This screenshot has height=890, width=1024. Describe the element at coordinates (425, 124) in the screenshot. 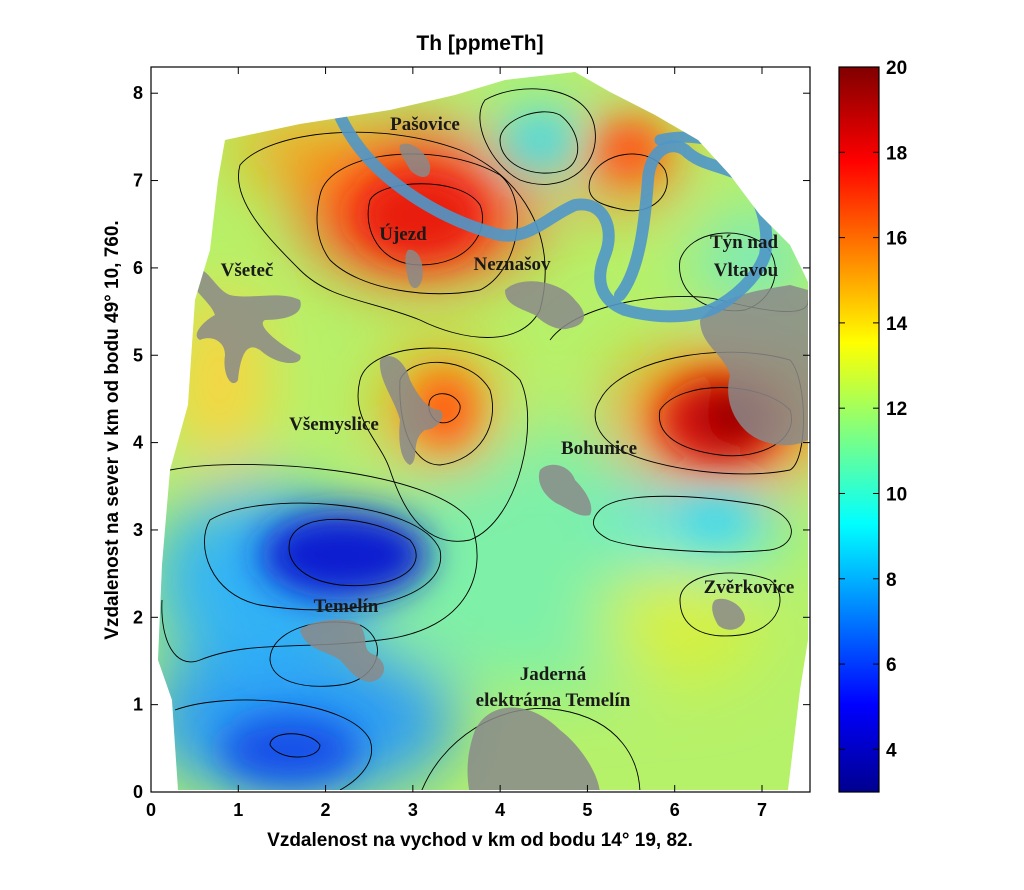

I see `place-pasovice: Pašovice` at that location.